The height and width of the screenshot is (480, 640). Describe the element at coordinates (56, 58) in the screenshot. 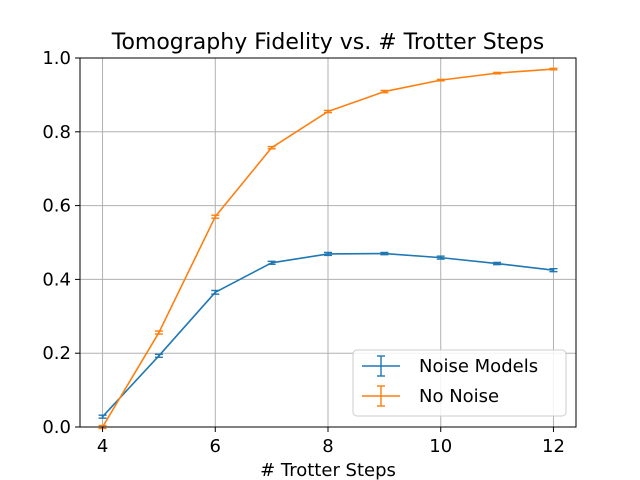

I see `y-tick-label: 1.0` at that location.